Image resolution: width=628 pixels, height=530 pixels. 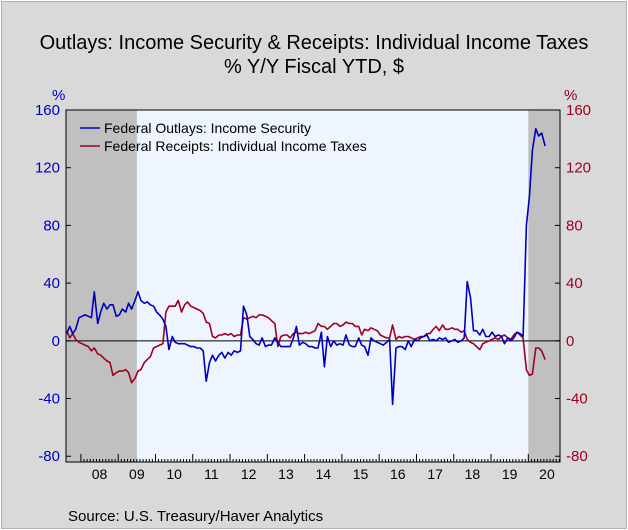 What do you see at coordinates (49, 456) in the screenshot?
I see `y-tick-label-left: -80` at bounding box center [49, 456].